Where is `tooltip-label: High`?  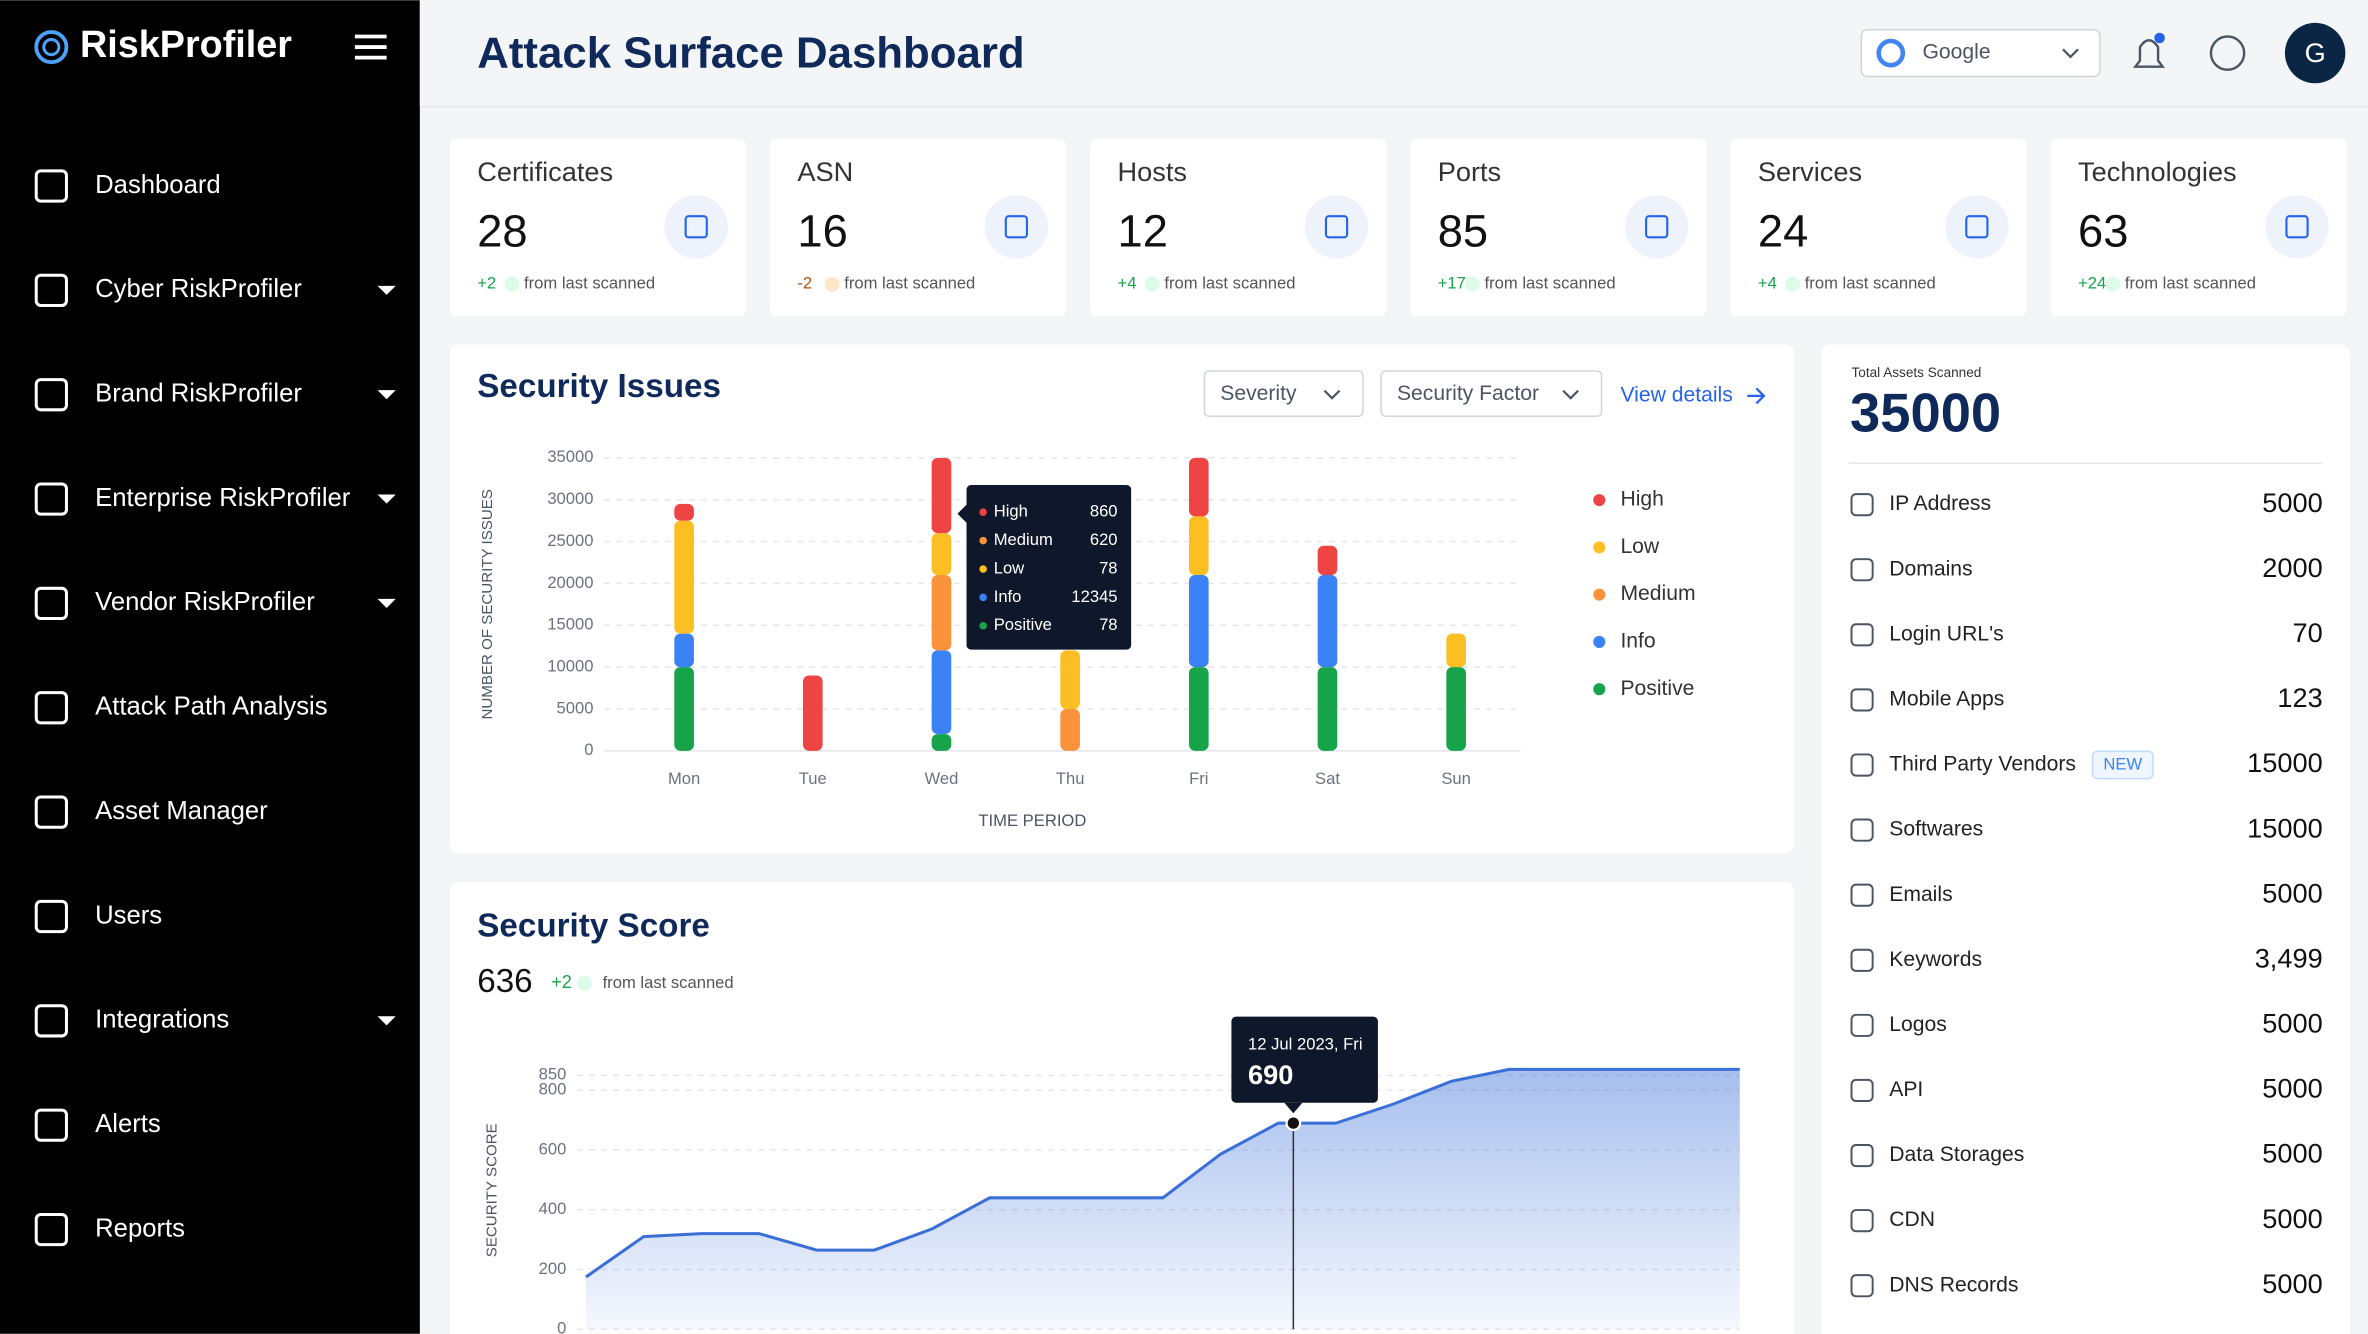
tooltip-label: High is located at coordinates (1011, 511).